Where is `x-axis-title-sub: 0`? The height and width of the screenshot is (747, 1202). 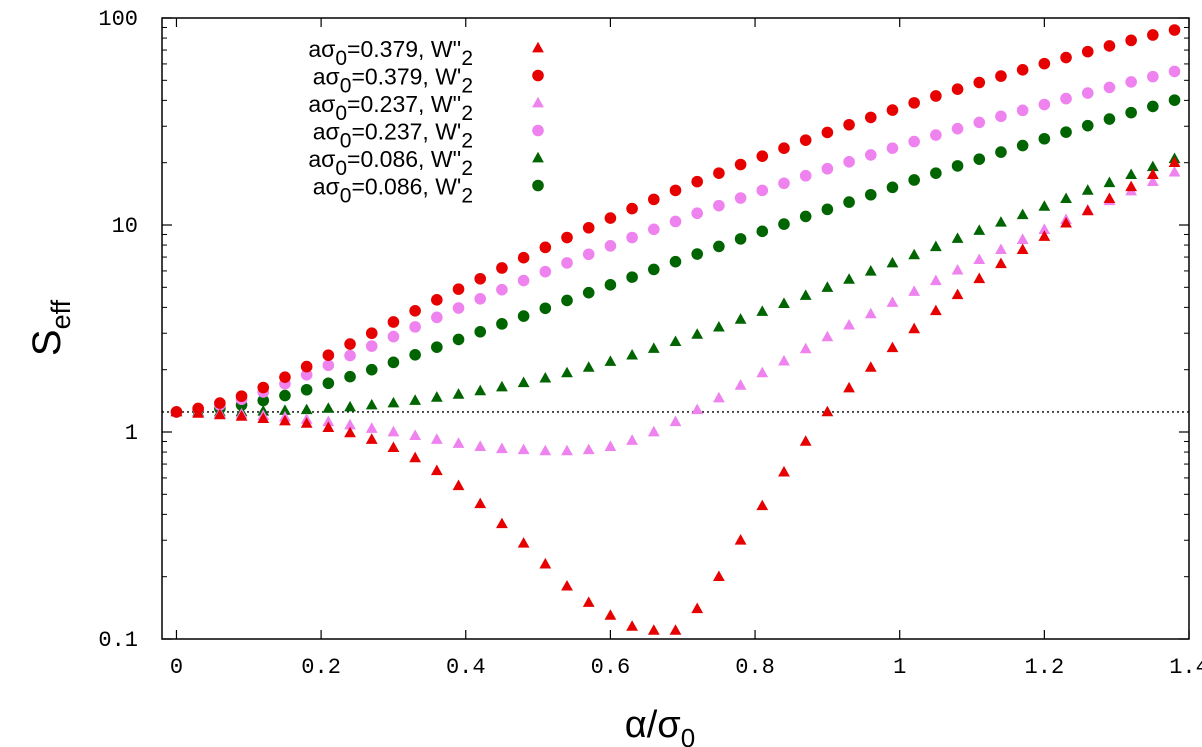 x-axis-title-sub: 0 is located at coordinates (688, 735).